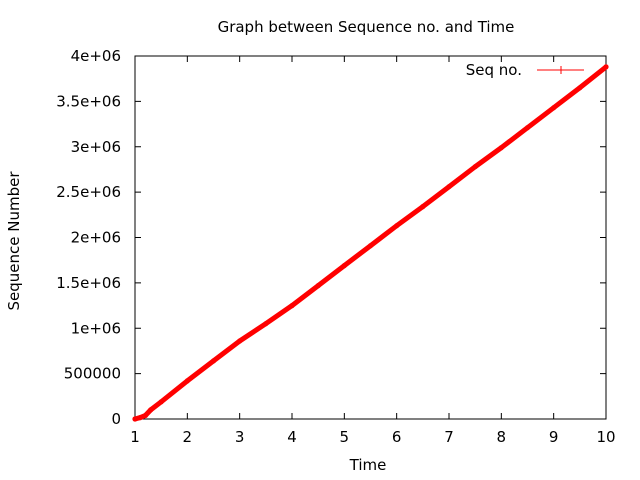 This screenshot has width=640, height=480. What do you see at coordinates (88, 192) in the screenshot?
I see `y-tick-label: 2.5e+06` at bounding box center [88, 192].